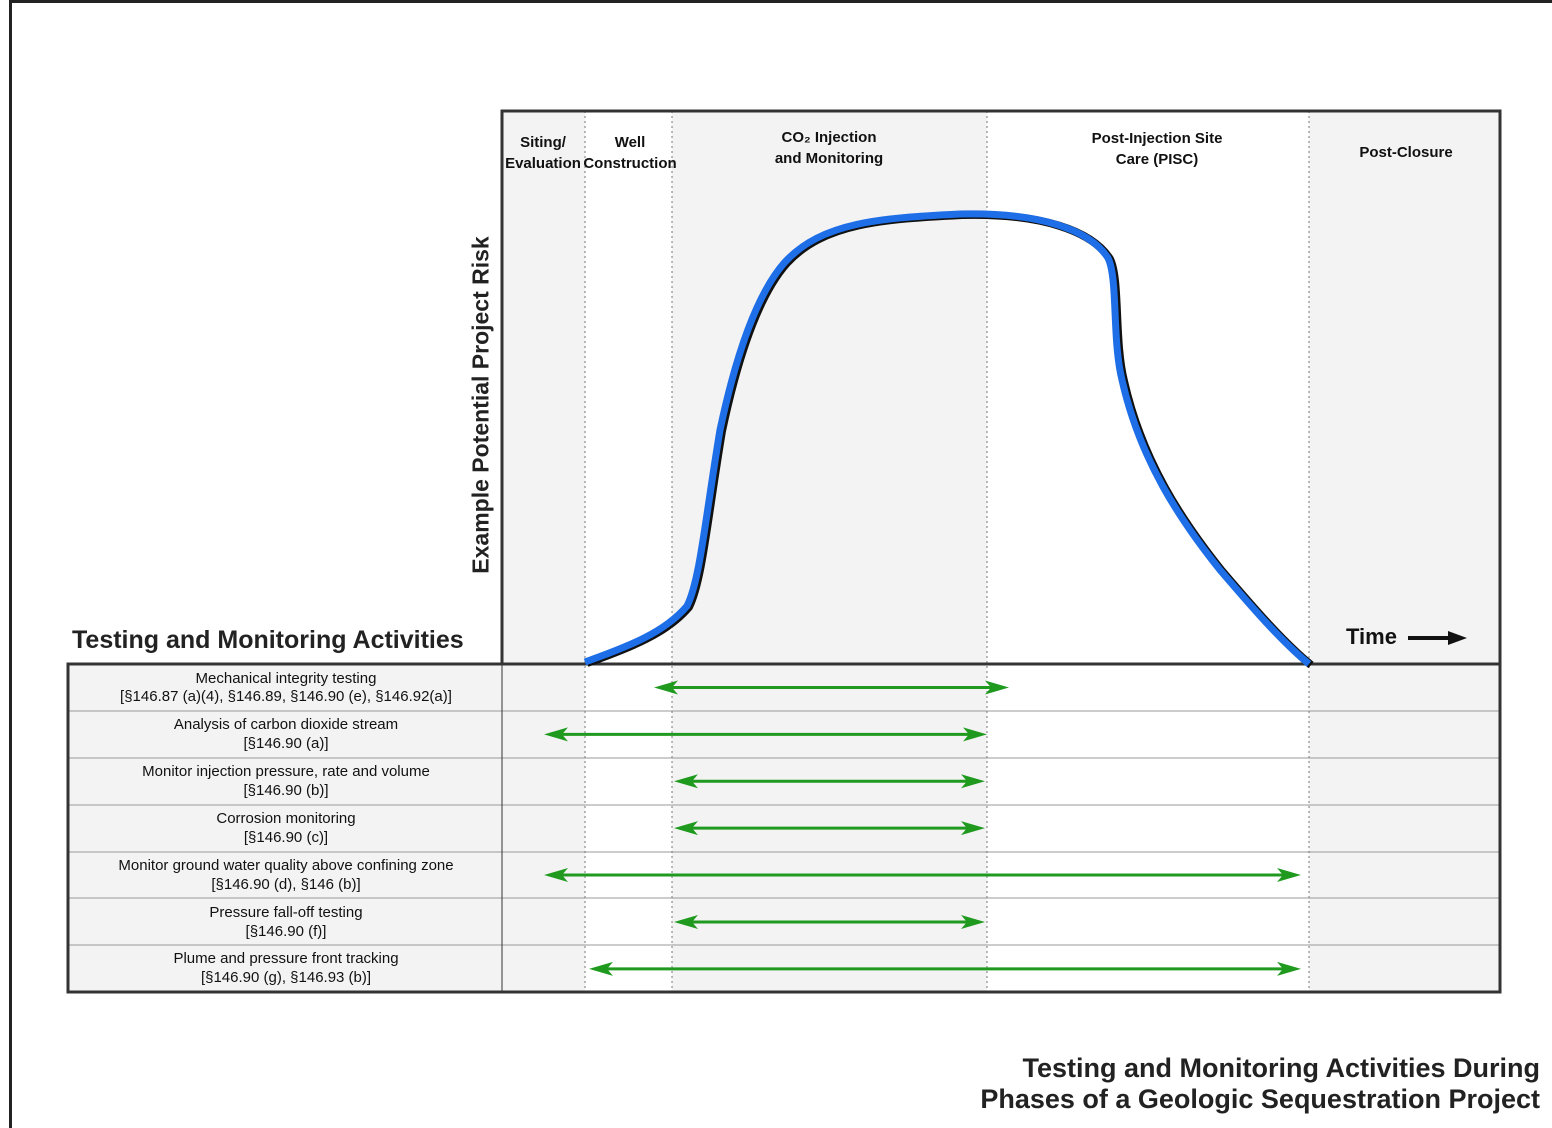  What do you see at coordinates (268, 640) in the screenshot?
I see `activities-heading: Testing and Monitoring Activities` at bounding box center [268, 640].